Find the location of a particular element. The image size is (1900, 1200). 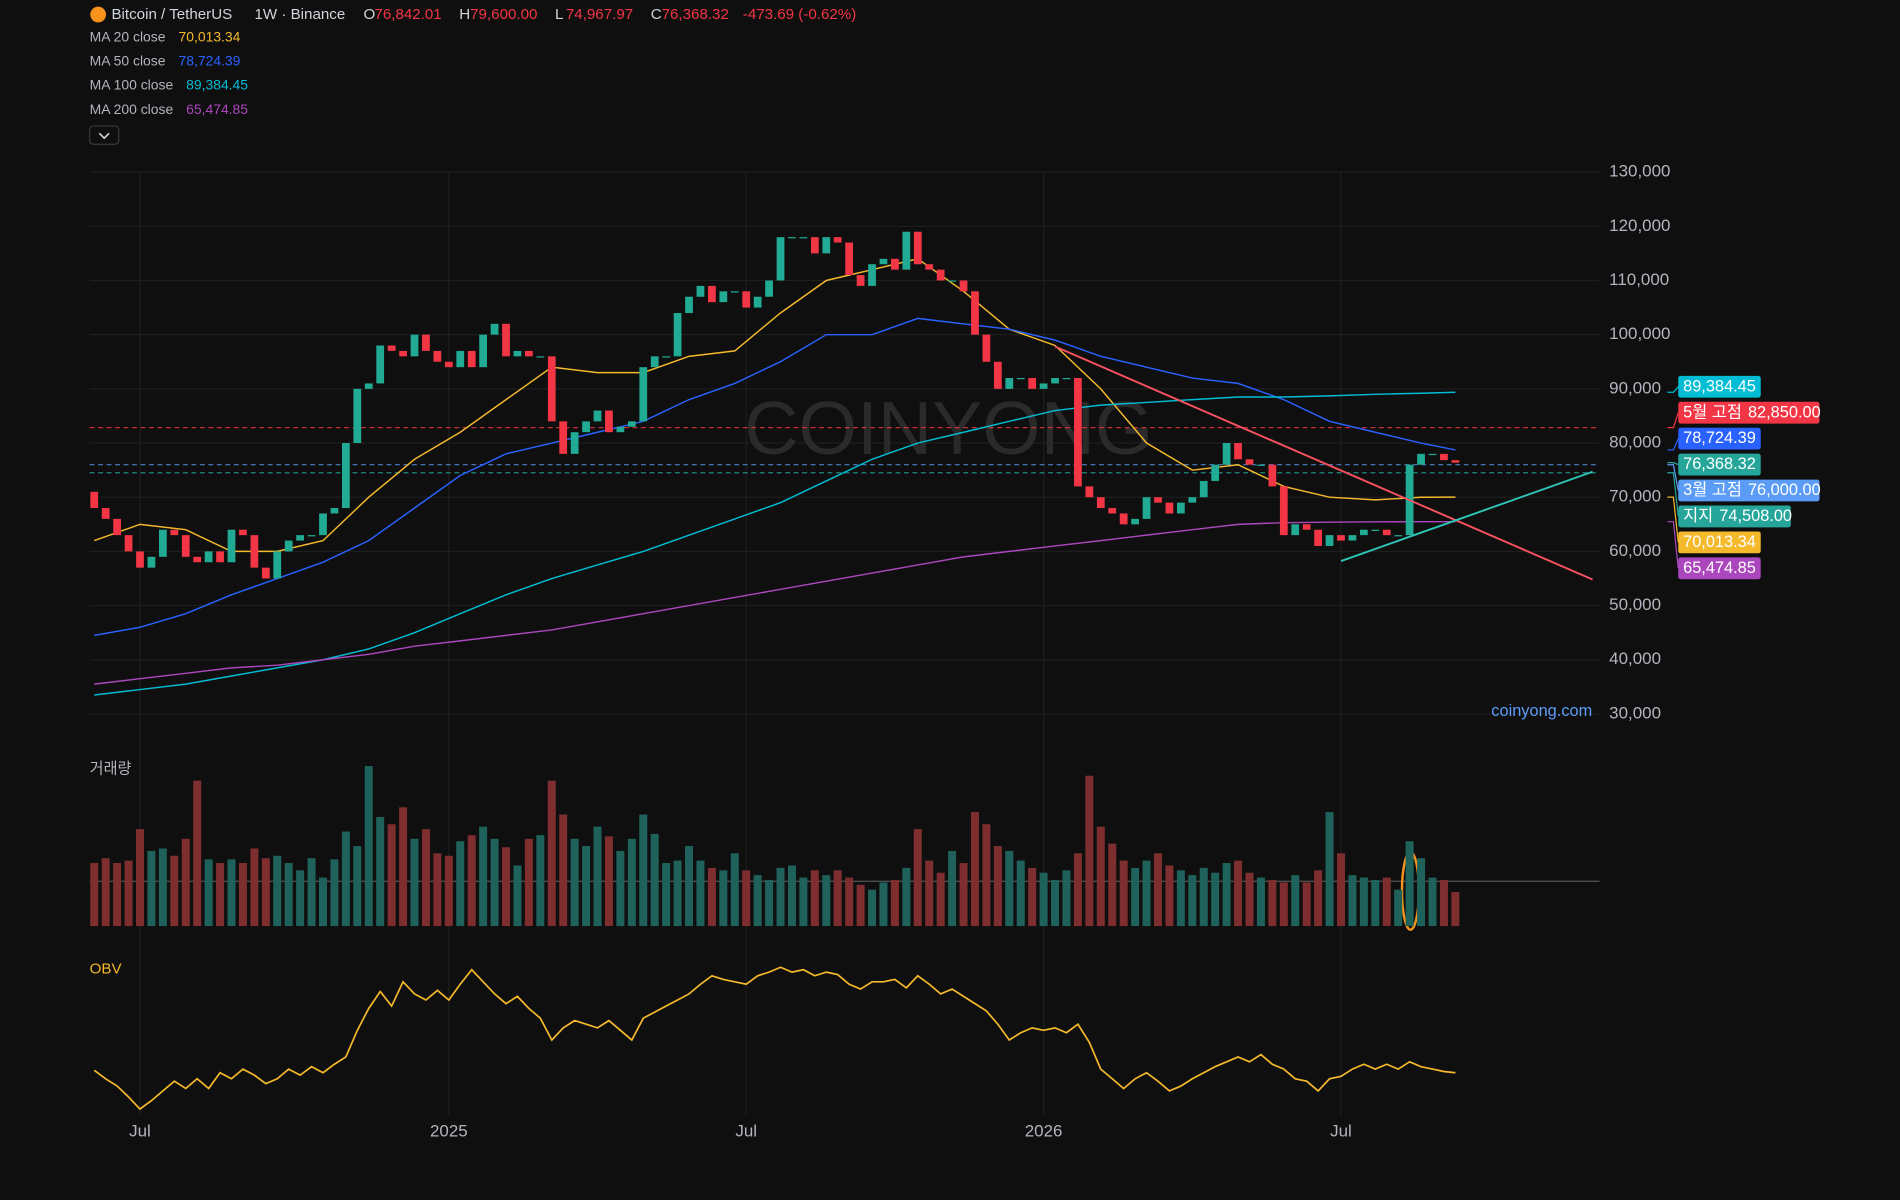

collapse-button is located at coordinates (104, 135).